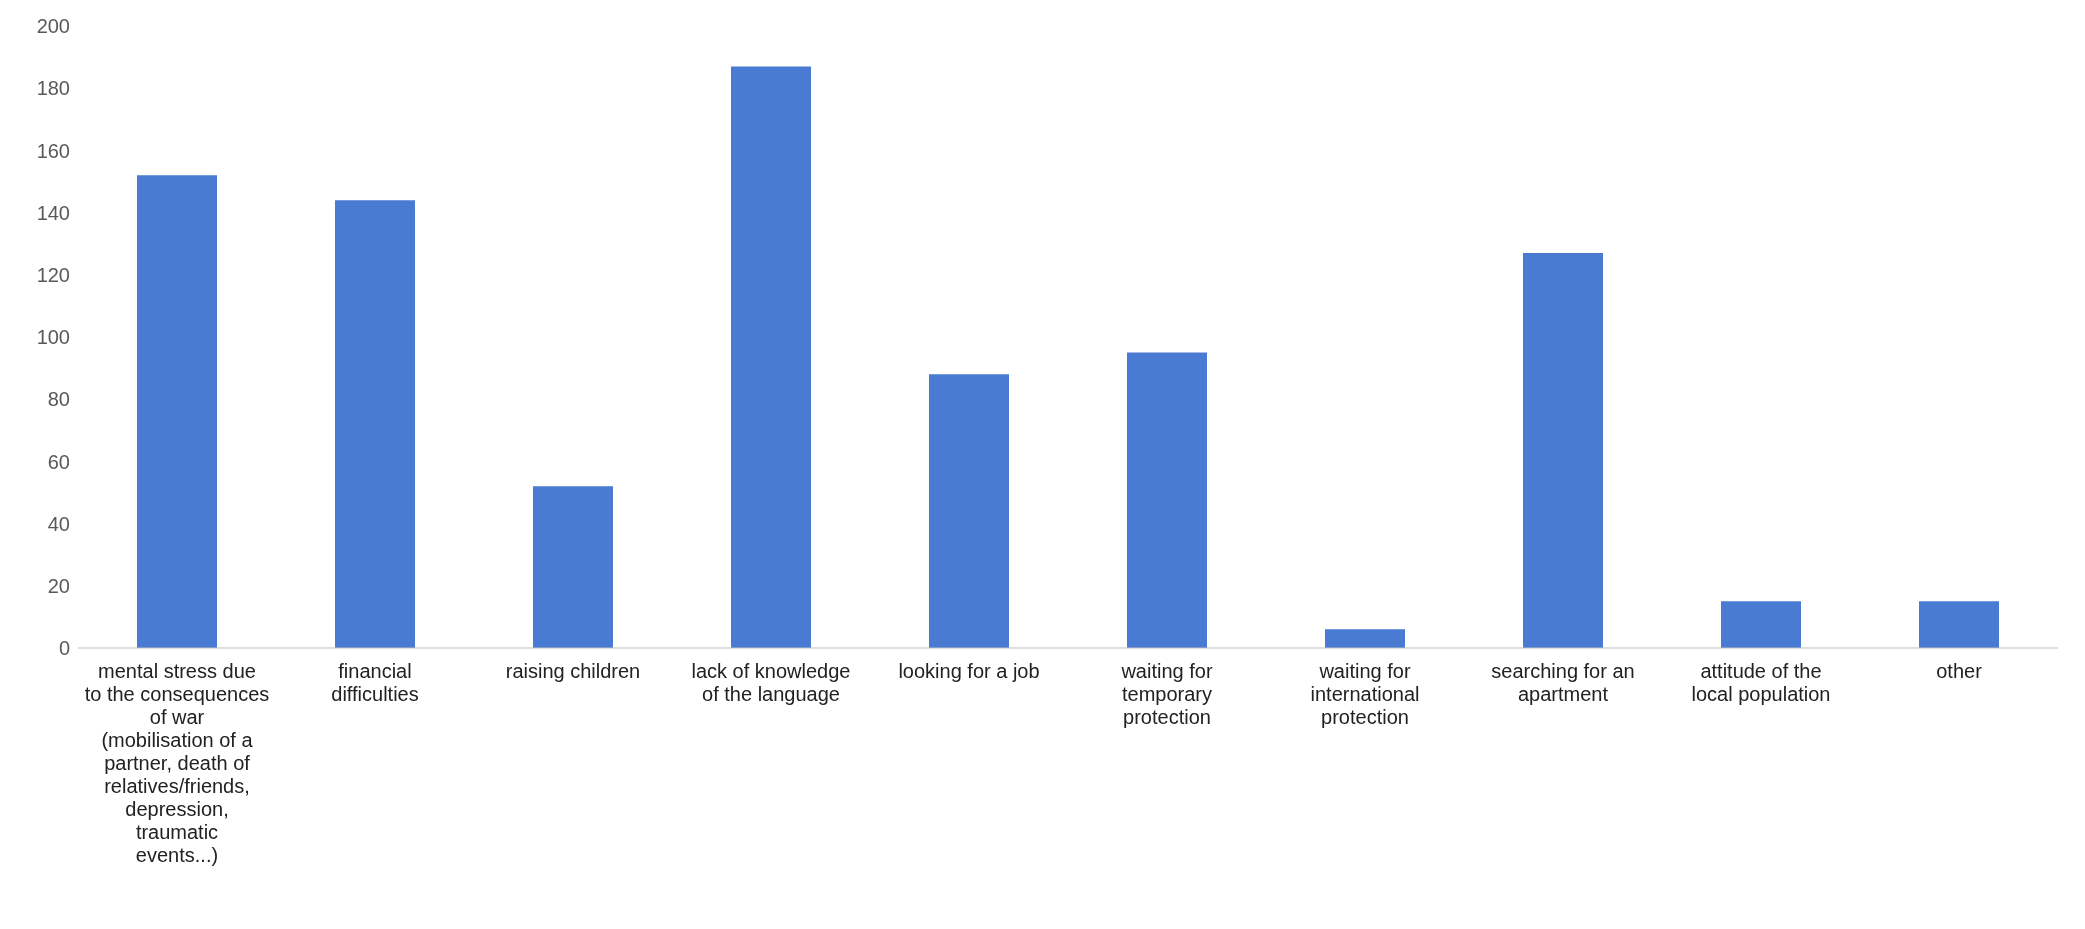  Describe the element at coordinates (771, 682) in the screenshot. I see `x-tick-label: lack of knowledge of the language` at that location.